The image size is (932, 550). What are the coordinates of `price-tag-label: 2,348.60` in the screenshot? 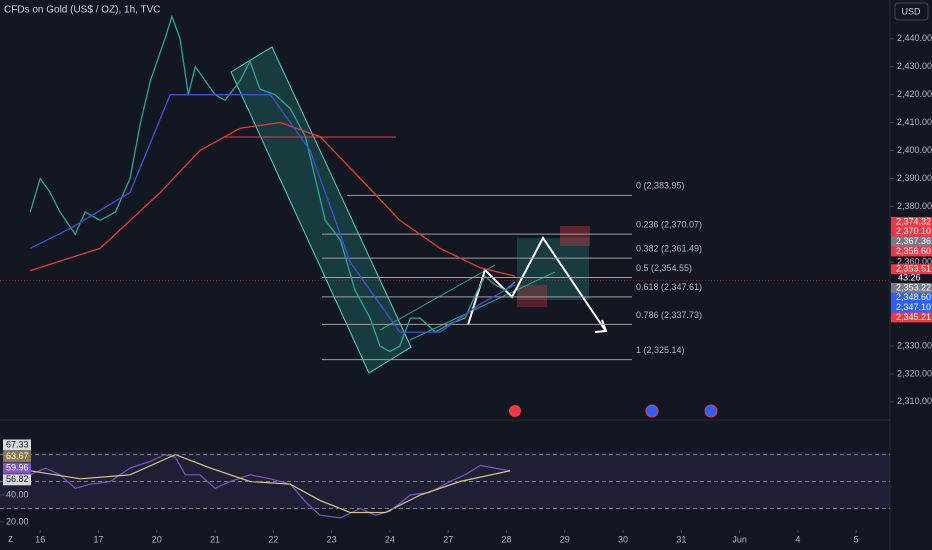 It's located at (913, 297).